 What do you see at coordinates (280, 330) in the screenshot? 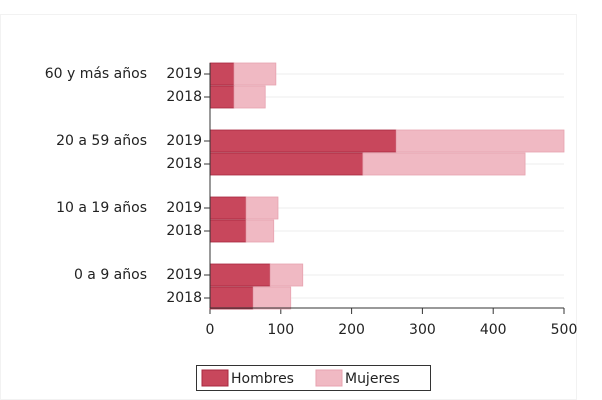
I see `x-tick-label: 100` at bounding box center [280, 330].